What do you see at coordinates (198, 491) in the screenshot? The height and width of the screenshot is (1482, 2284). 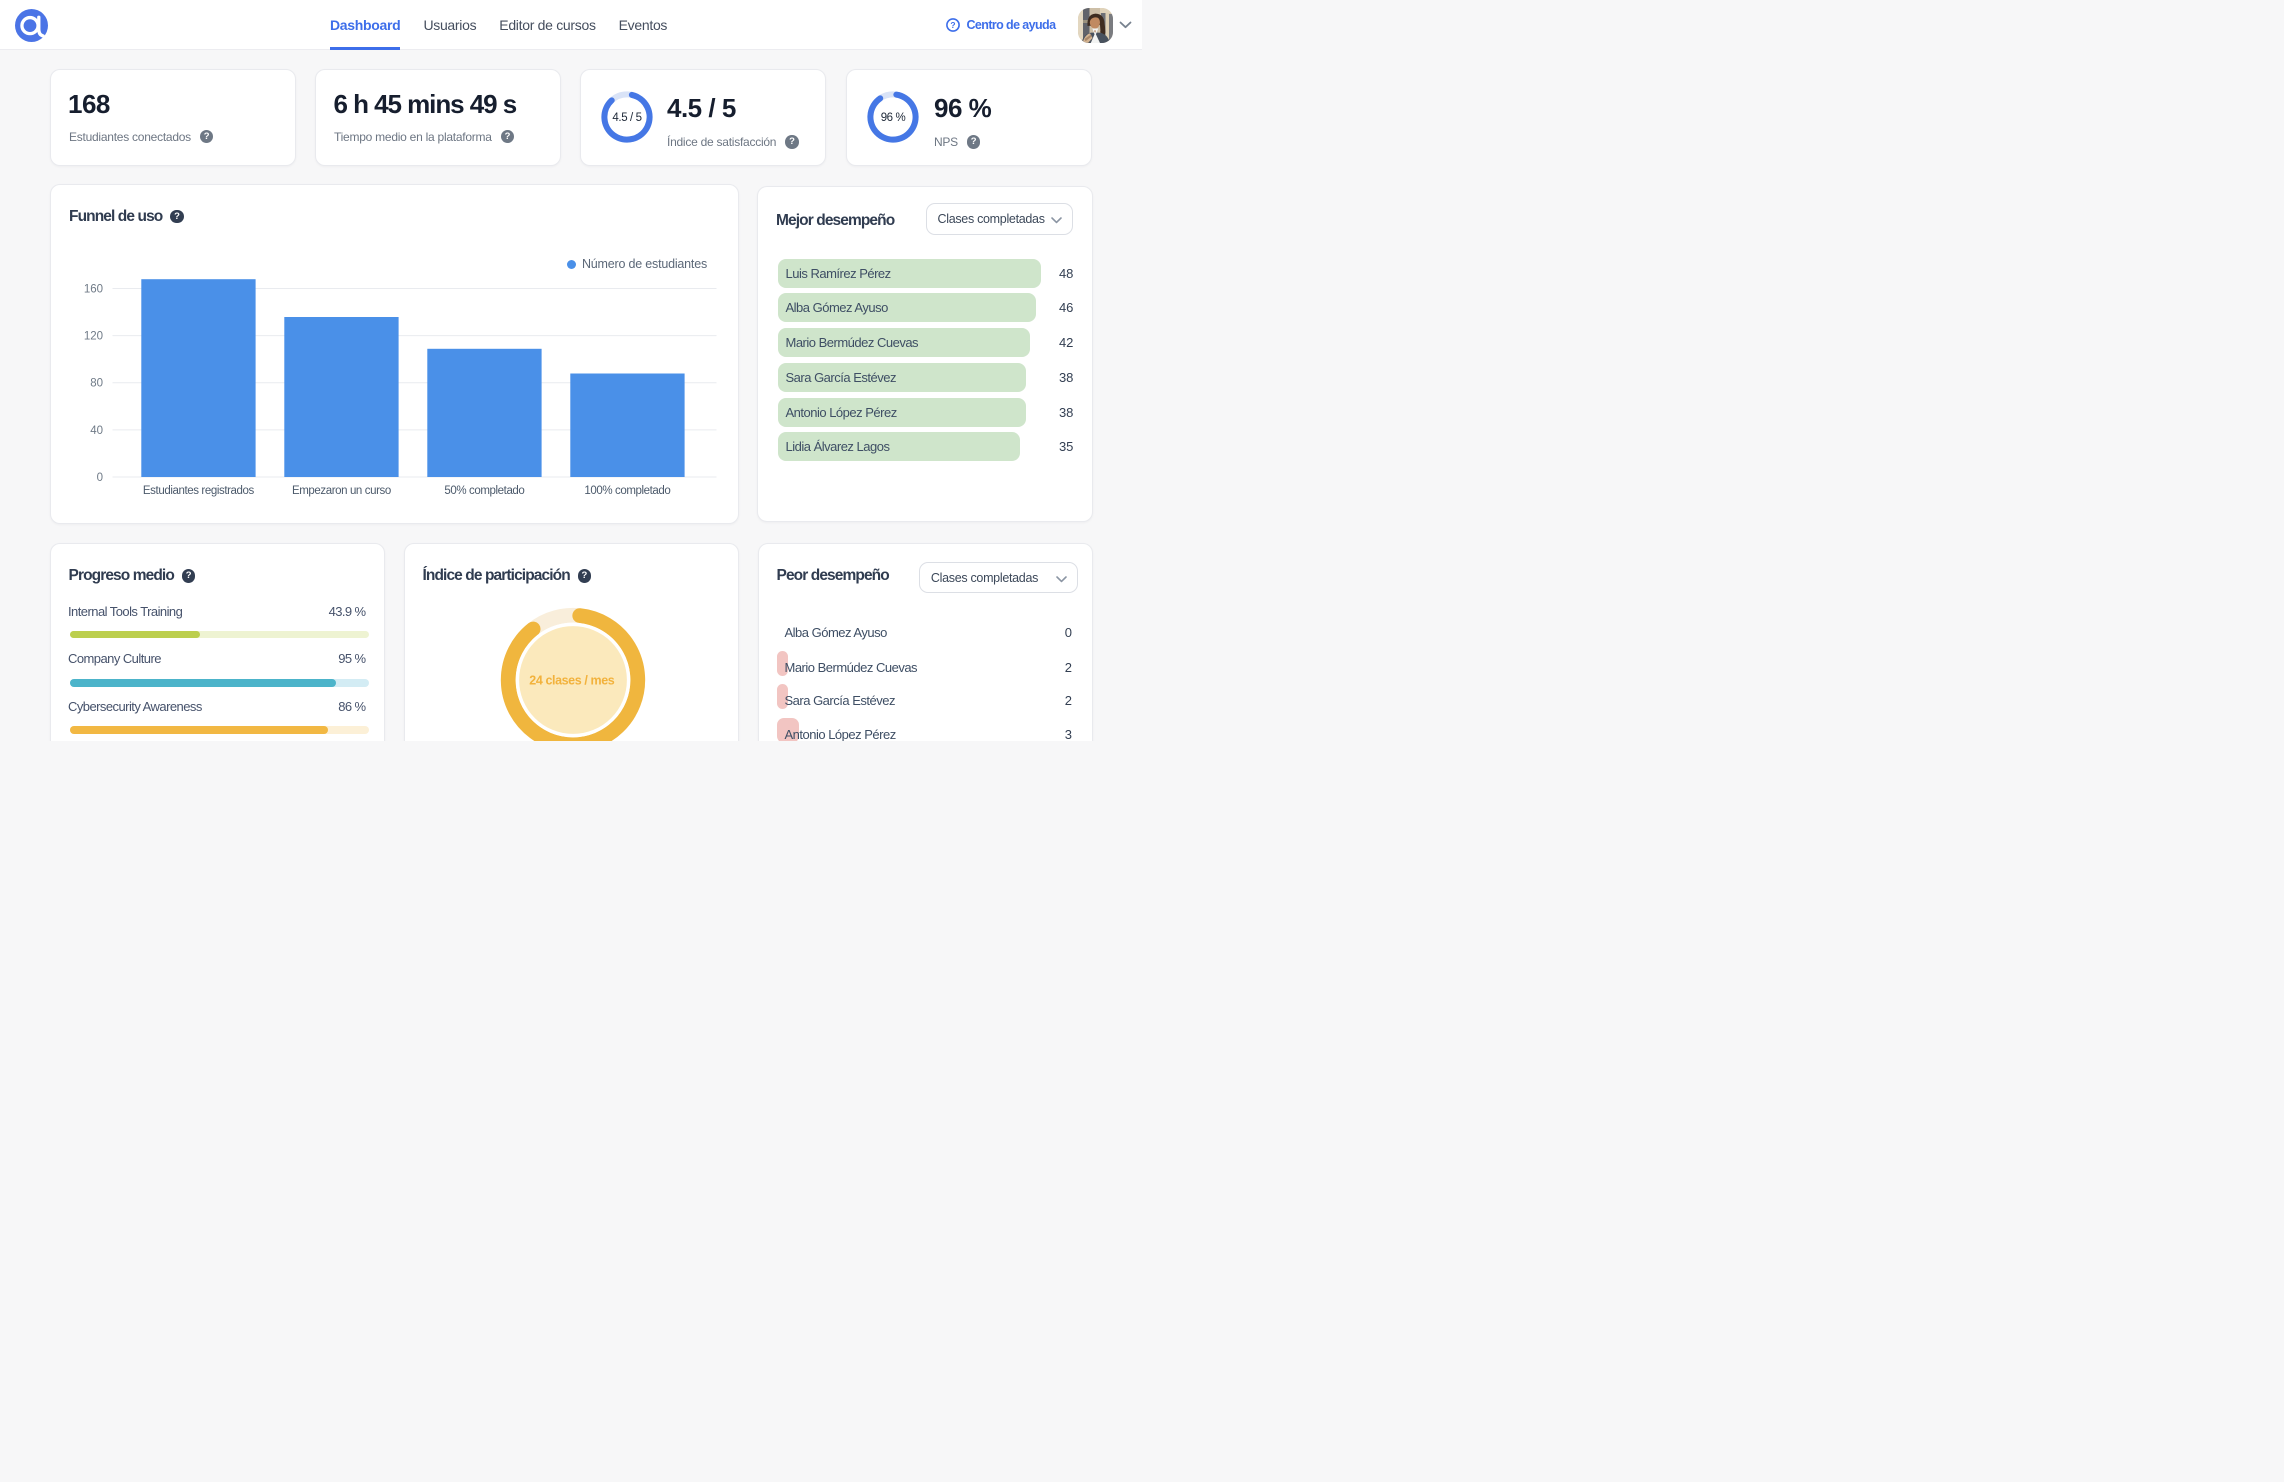 I see `svg-text: Estudiantes registrados` at bounding box center [198, 491].